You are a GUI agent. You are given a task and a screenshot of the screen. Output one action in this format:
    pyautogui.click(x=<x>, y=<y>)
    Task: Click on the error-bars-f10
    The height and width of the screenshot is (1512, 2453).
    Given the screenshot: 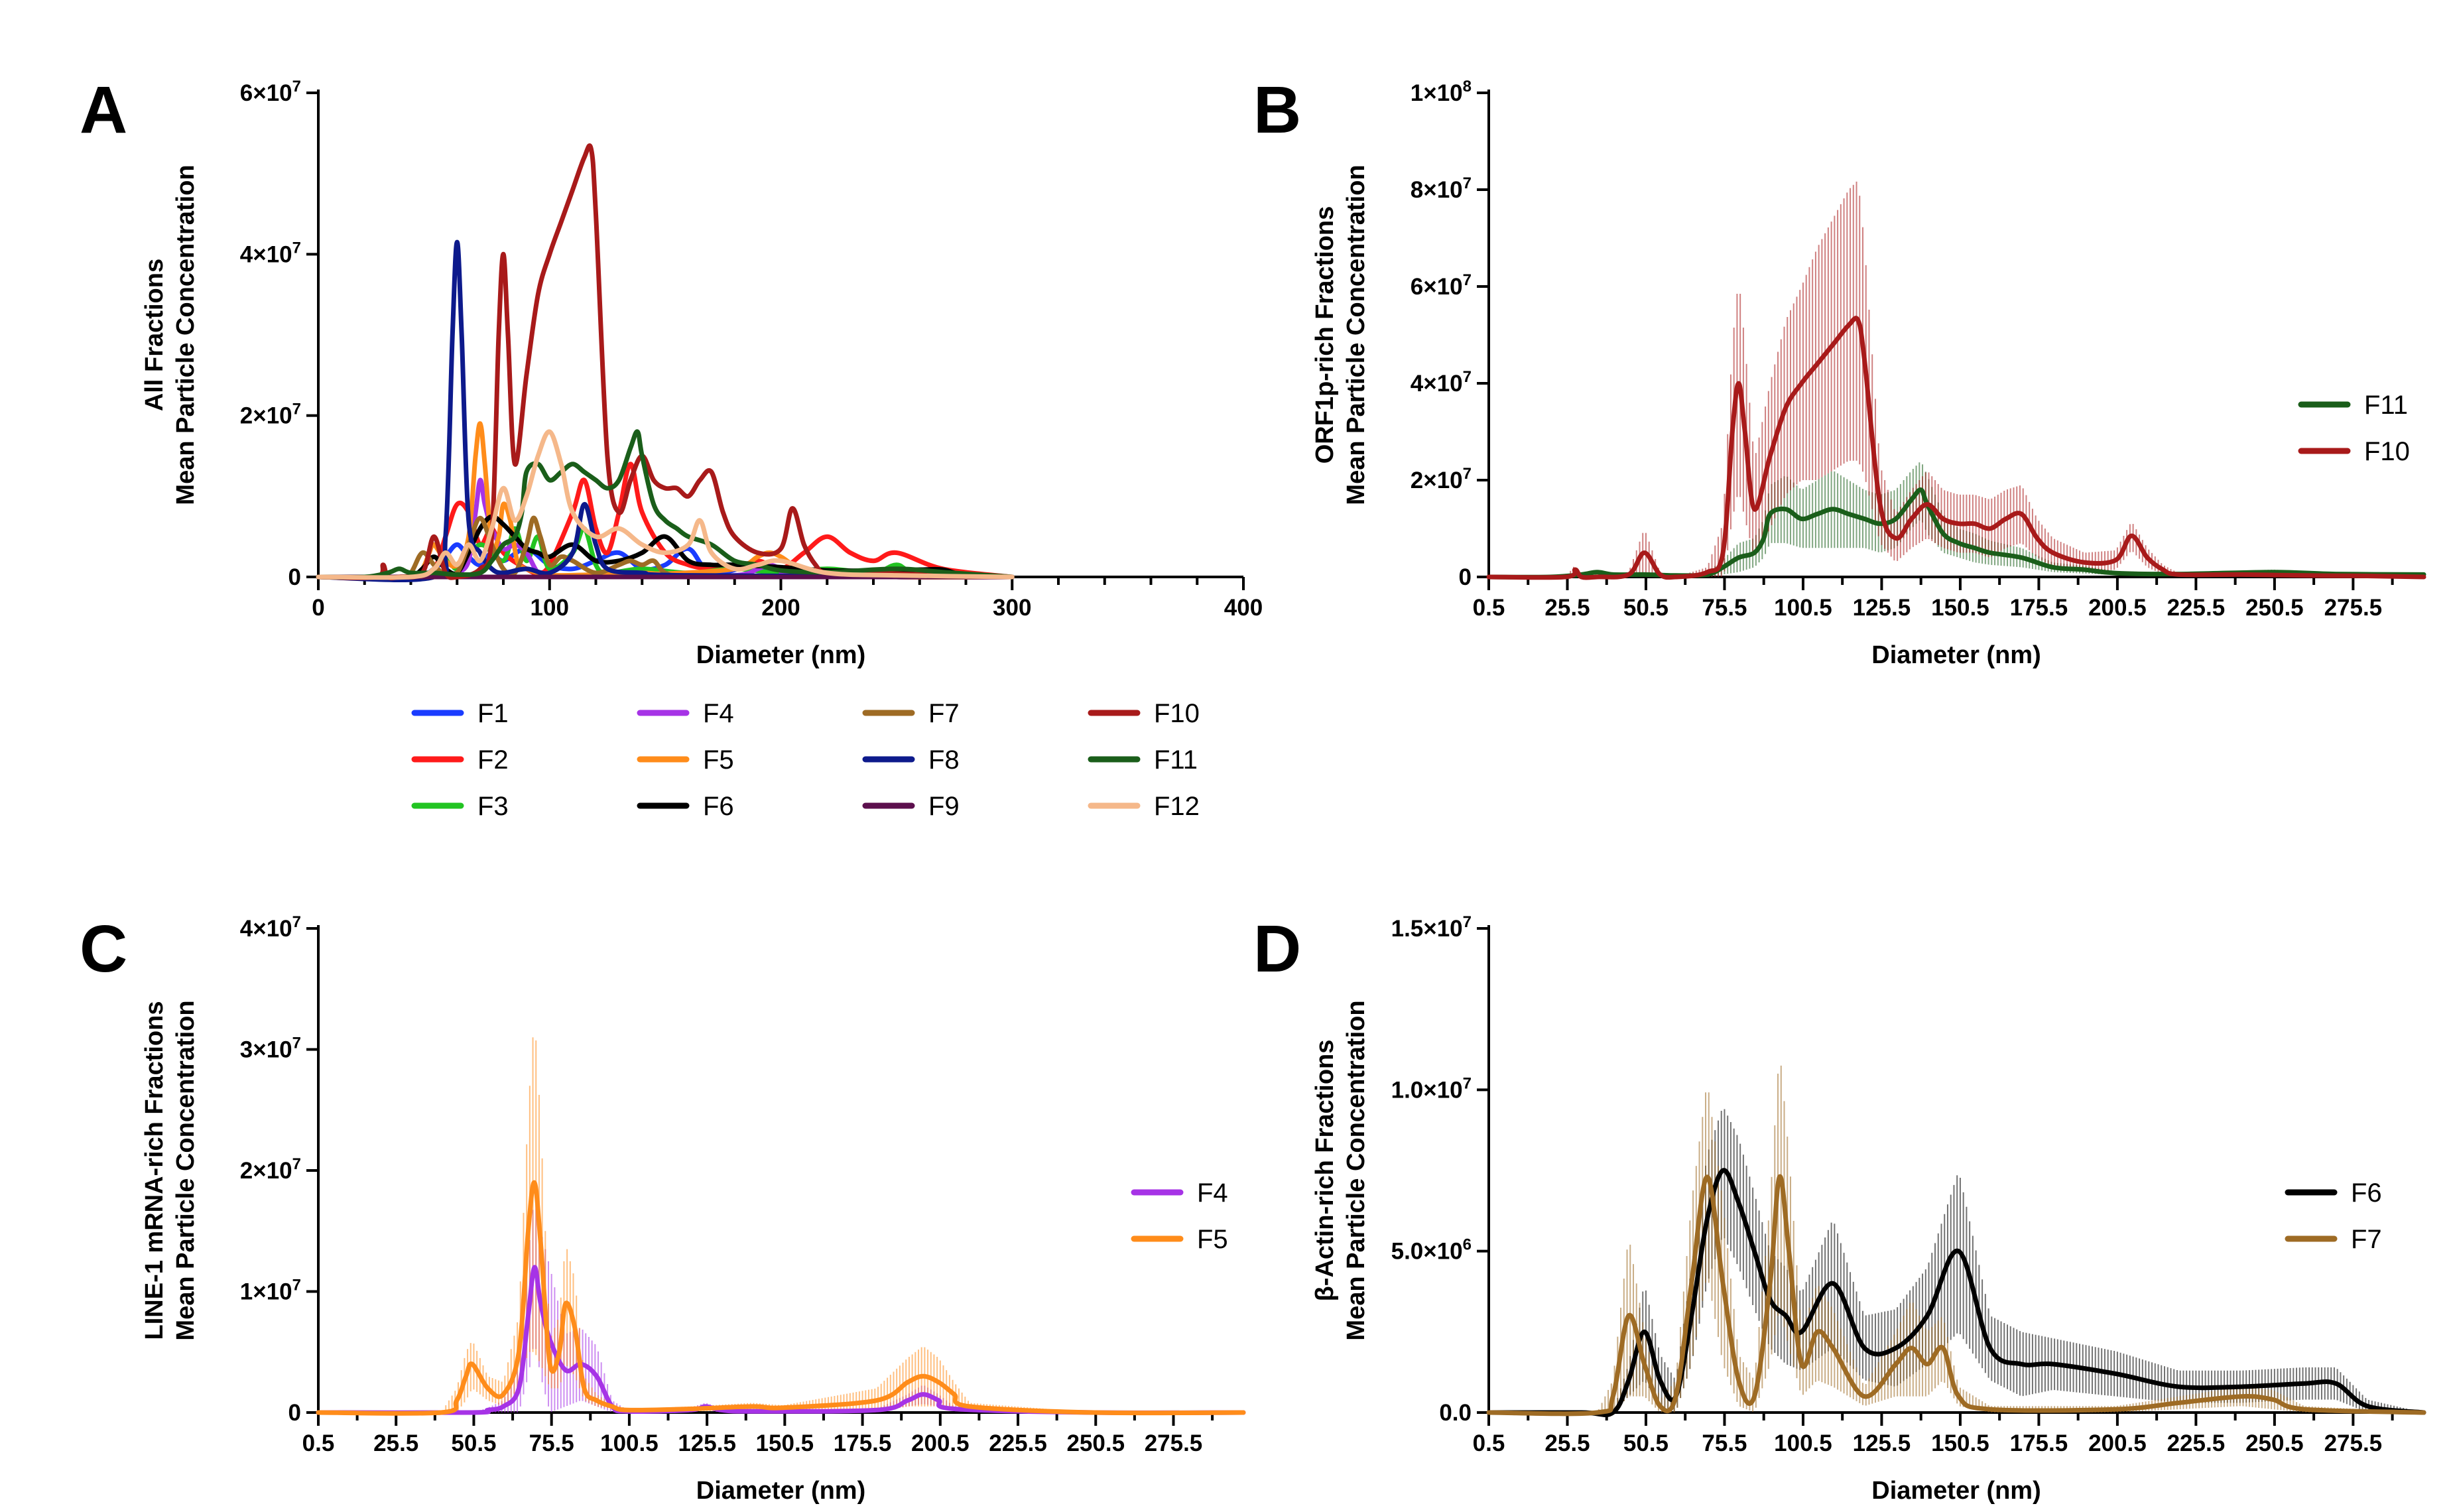 What is the action you would take?
    pyautogui.click(x=1994, y=379)
    